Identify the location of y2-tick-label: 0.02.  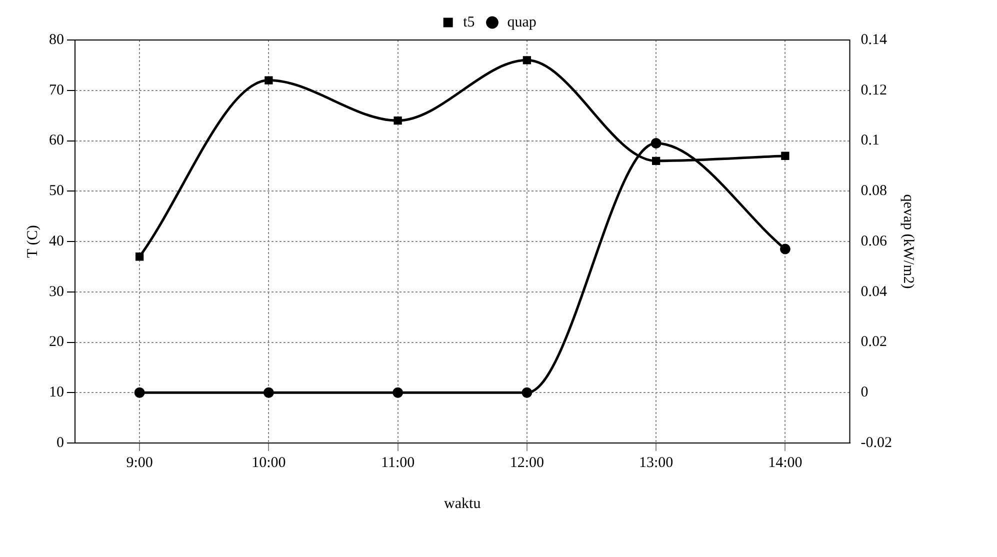
(874, 342).